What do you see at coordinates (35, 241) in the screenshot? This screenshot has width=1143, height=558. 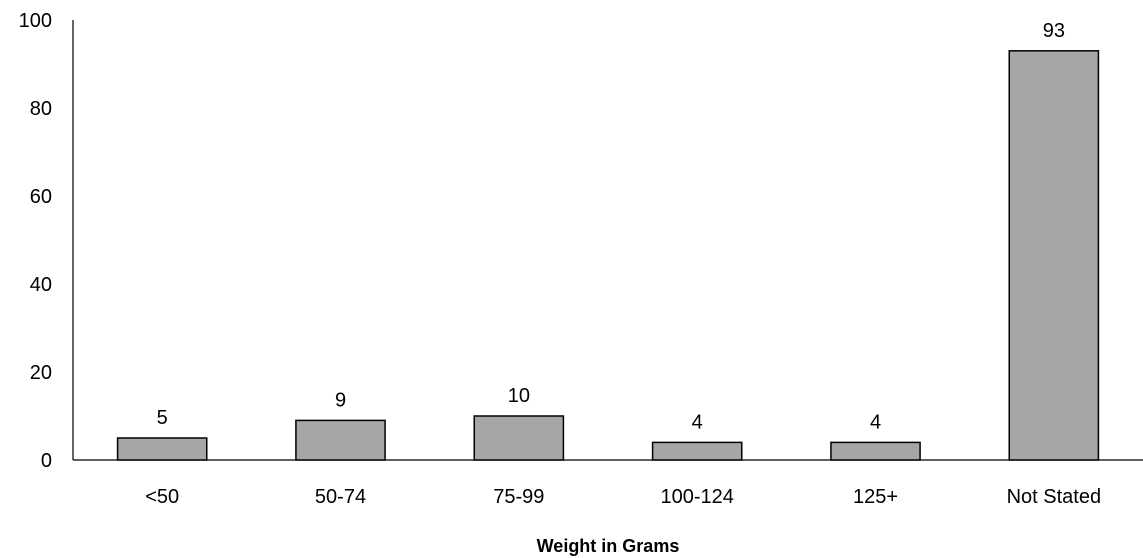 I see `y-tick-labels-group: 0 20 40 60 80 100` at bounding box center [35, 241].